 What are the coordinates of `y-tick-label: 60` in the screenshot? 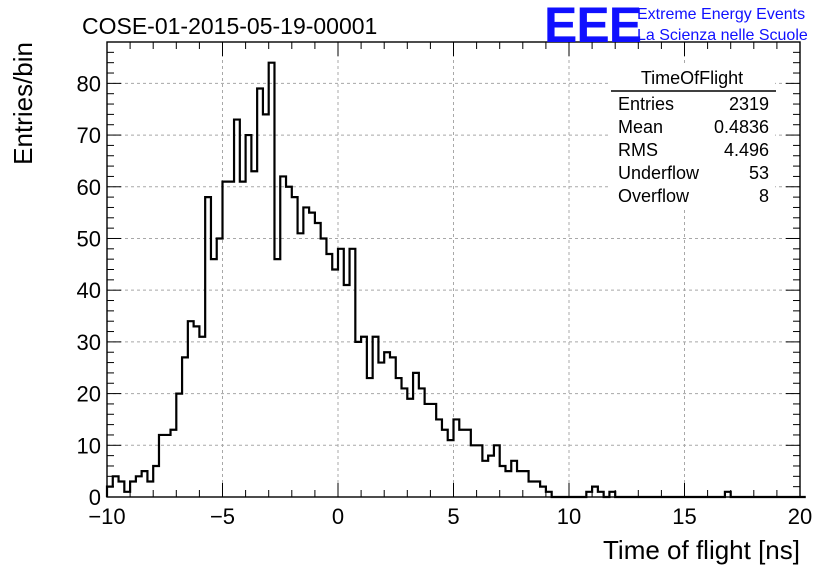 It's located at (89, 187).